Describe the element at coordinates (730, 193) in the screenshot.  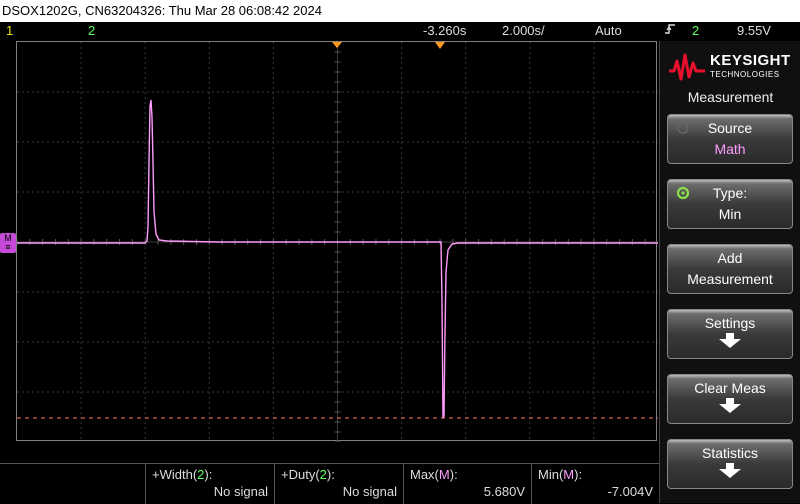
I see `button-label: Type:` at that location.